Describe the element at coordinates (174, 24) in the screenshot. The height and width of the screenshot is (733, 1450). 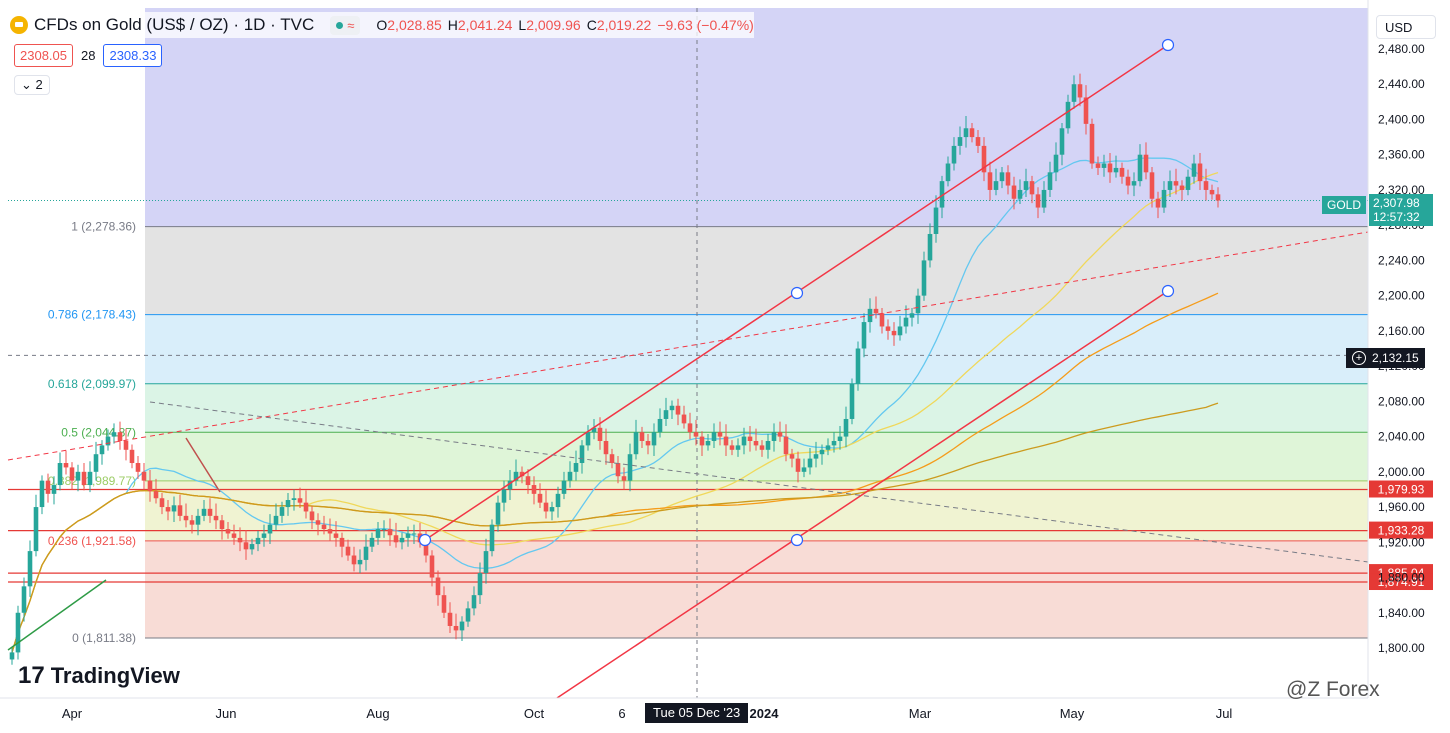
I see `symbol-title: CFDs on Gold (US$ / OZ) · 1D · TVC` at that location.